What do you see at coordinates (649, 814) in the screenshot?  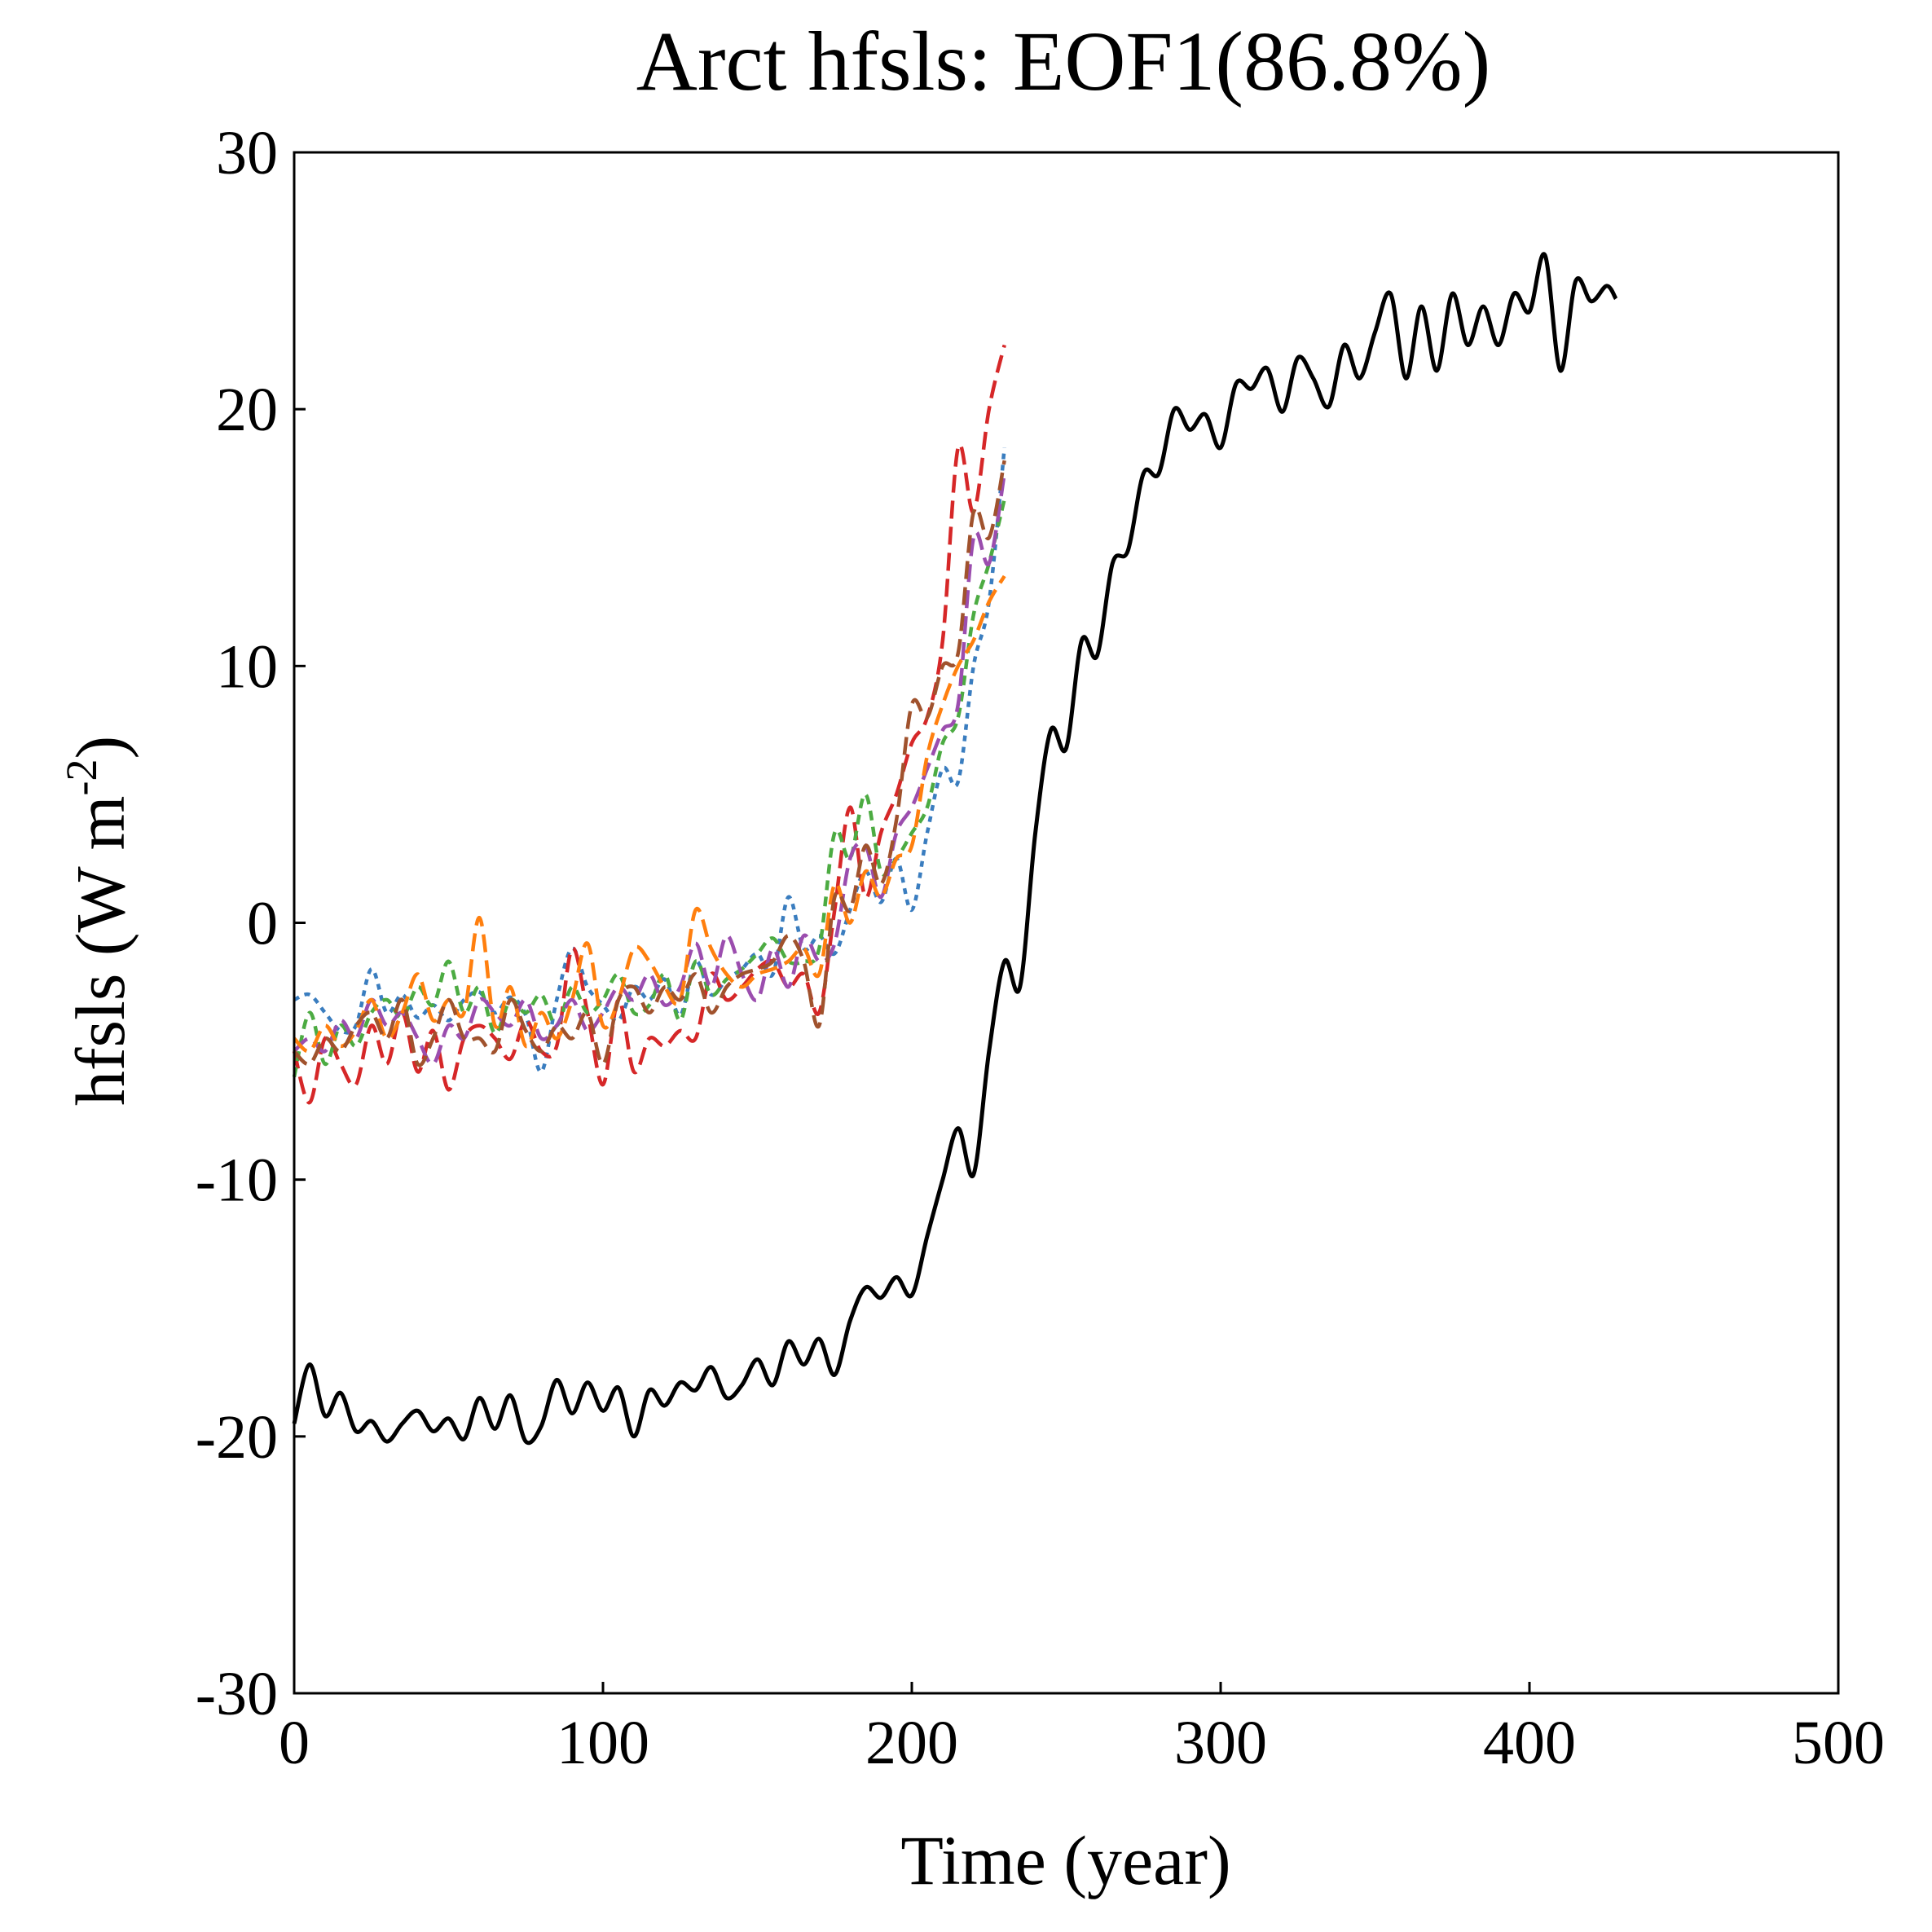 I see `series-line-orange-dashed` at bounding box center [649, 814].